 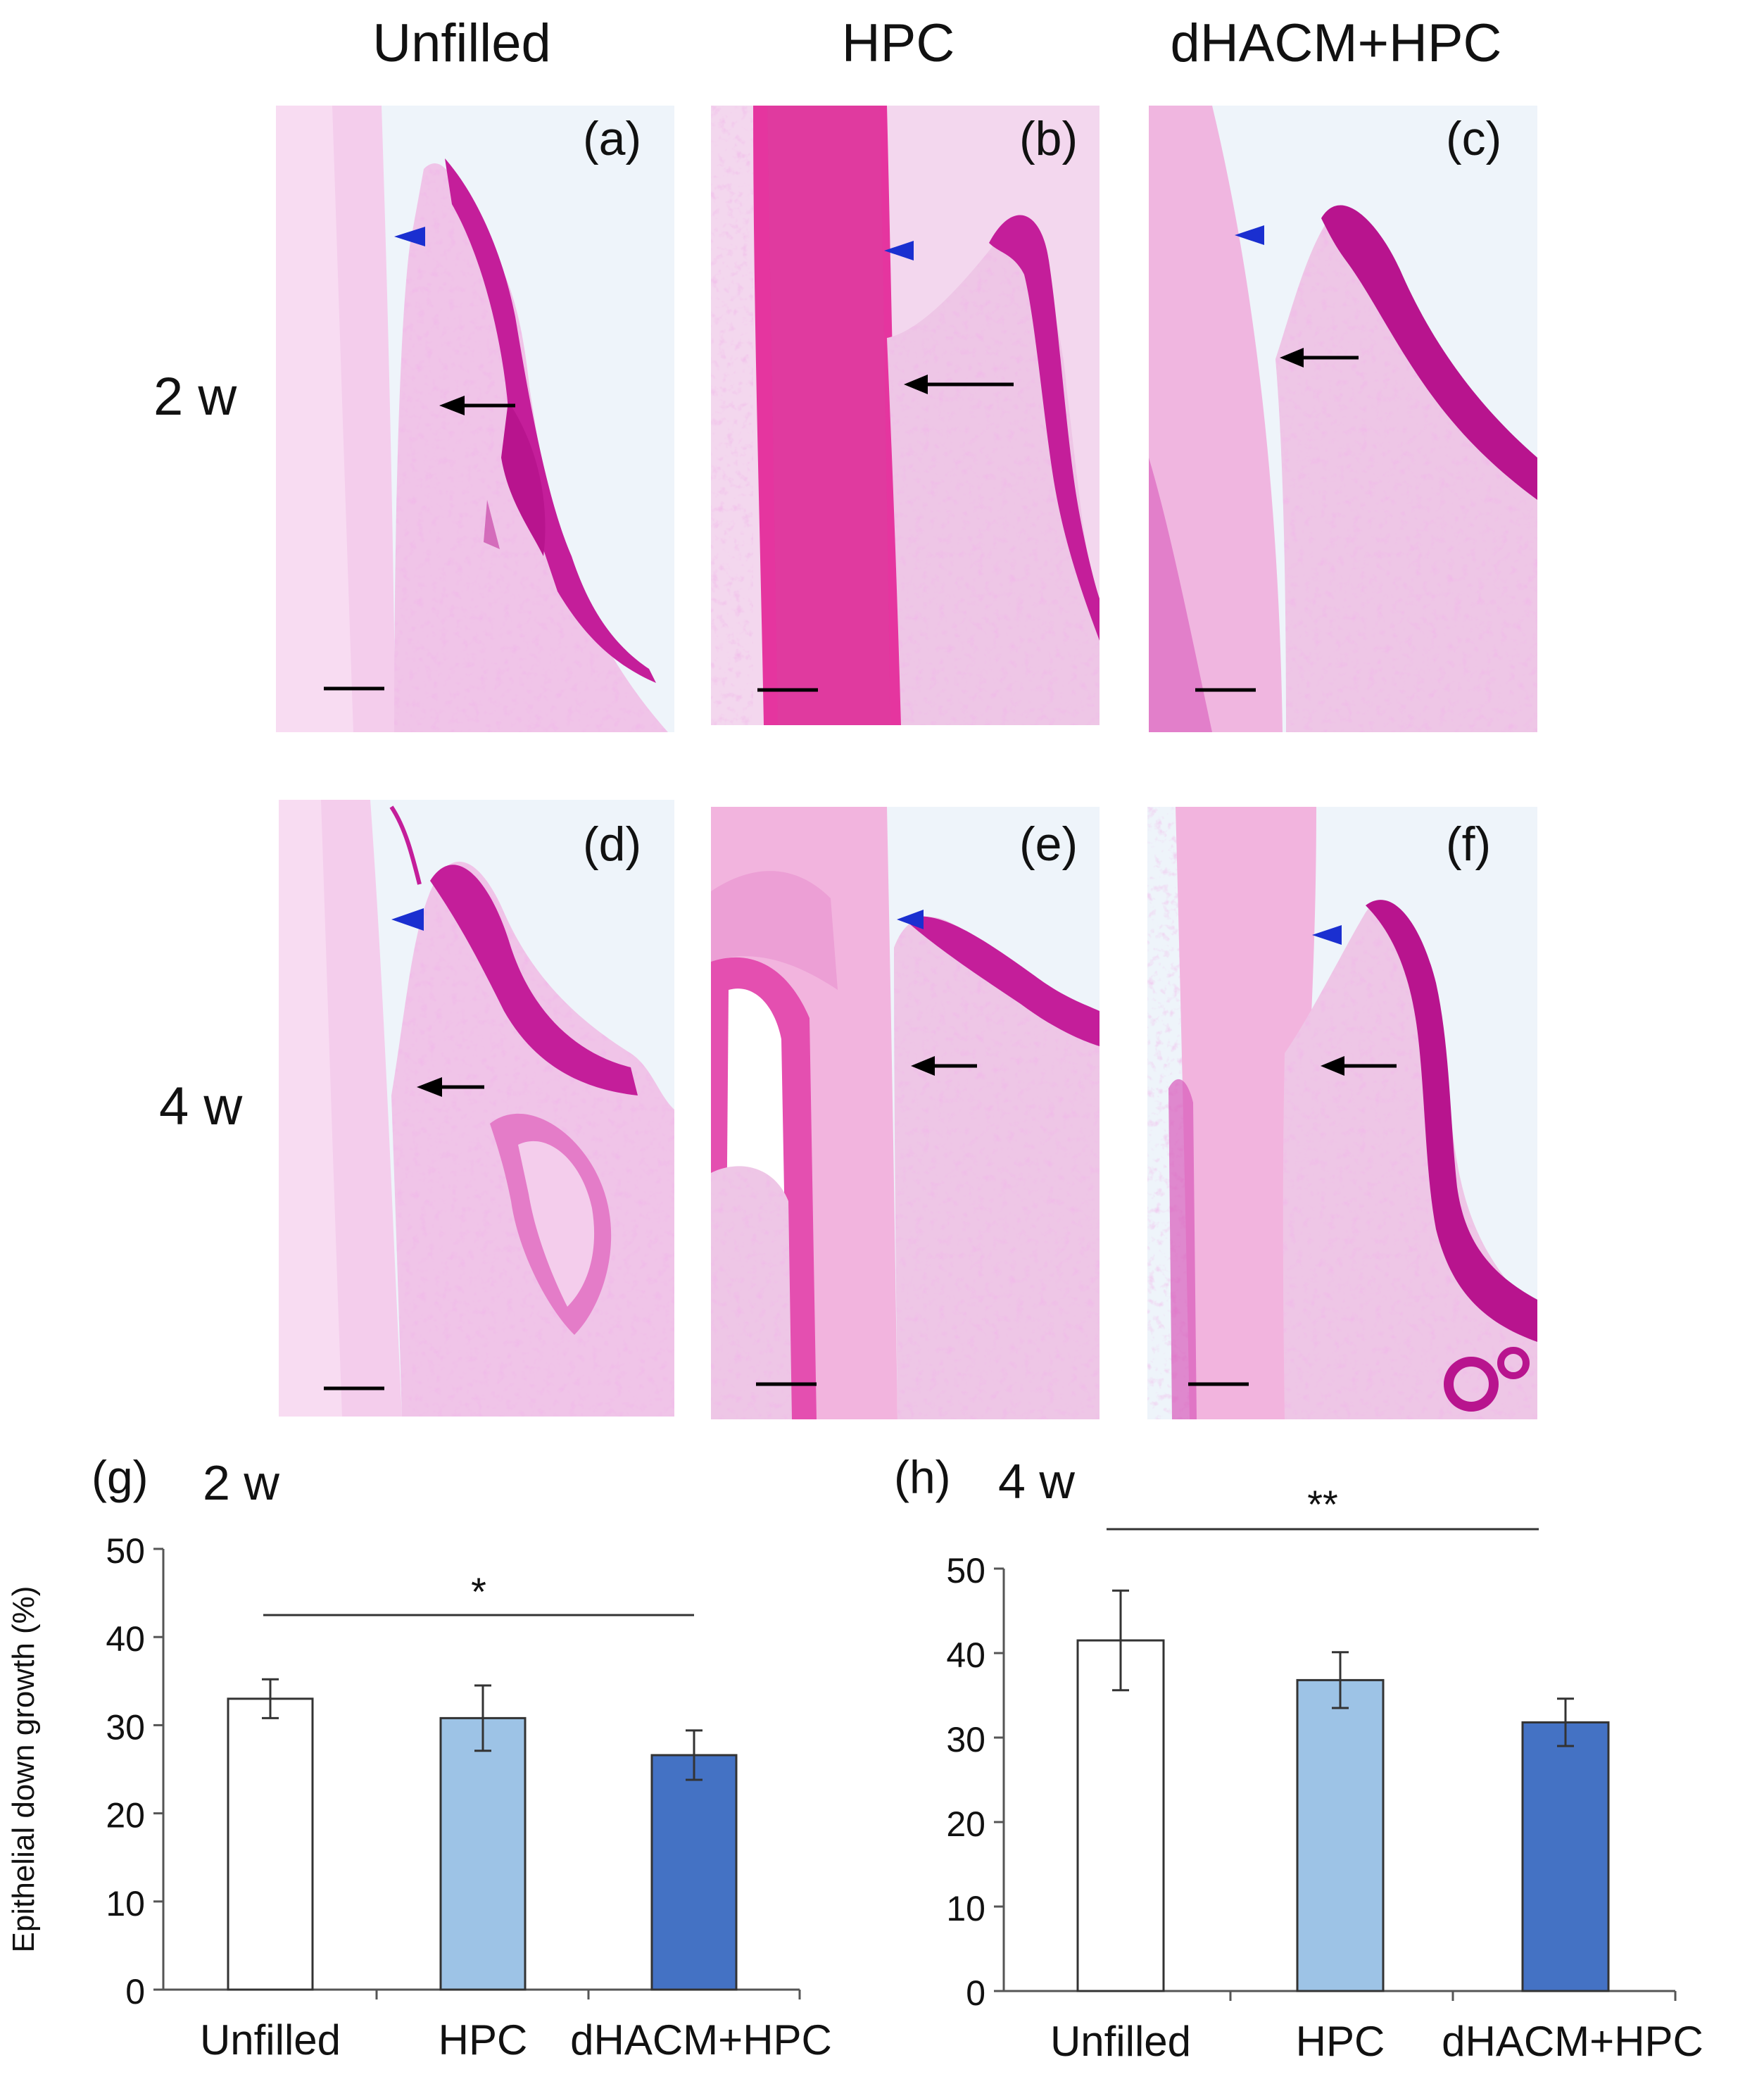 I want to click on bar-chart-h: 0 10 20 30 40 50 Unfilled HPC dHACM+HPC **, so click(x=1326, y=1784).